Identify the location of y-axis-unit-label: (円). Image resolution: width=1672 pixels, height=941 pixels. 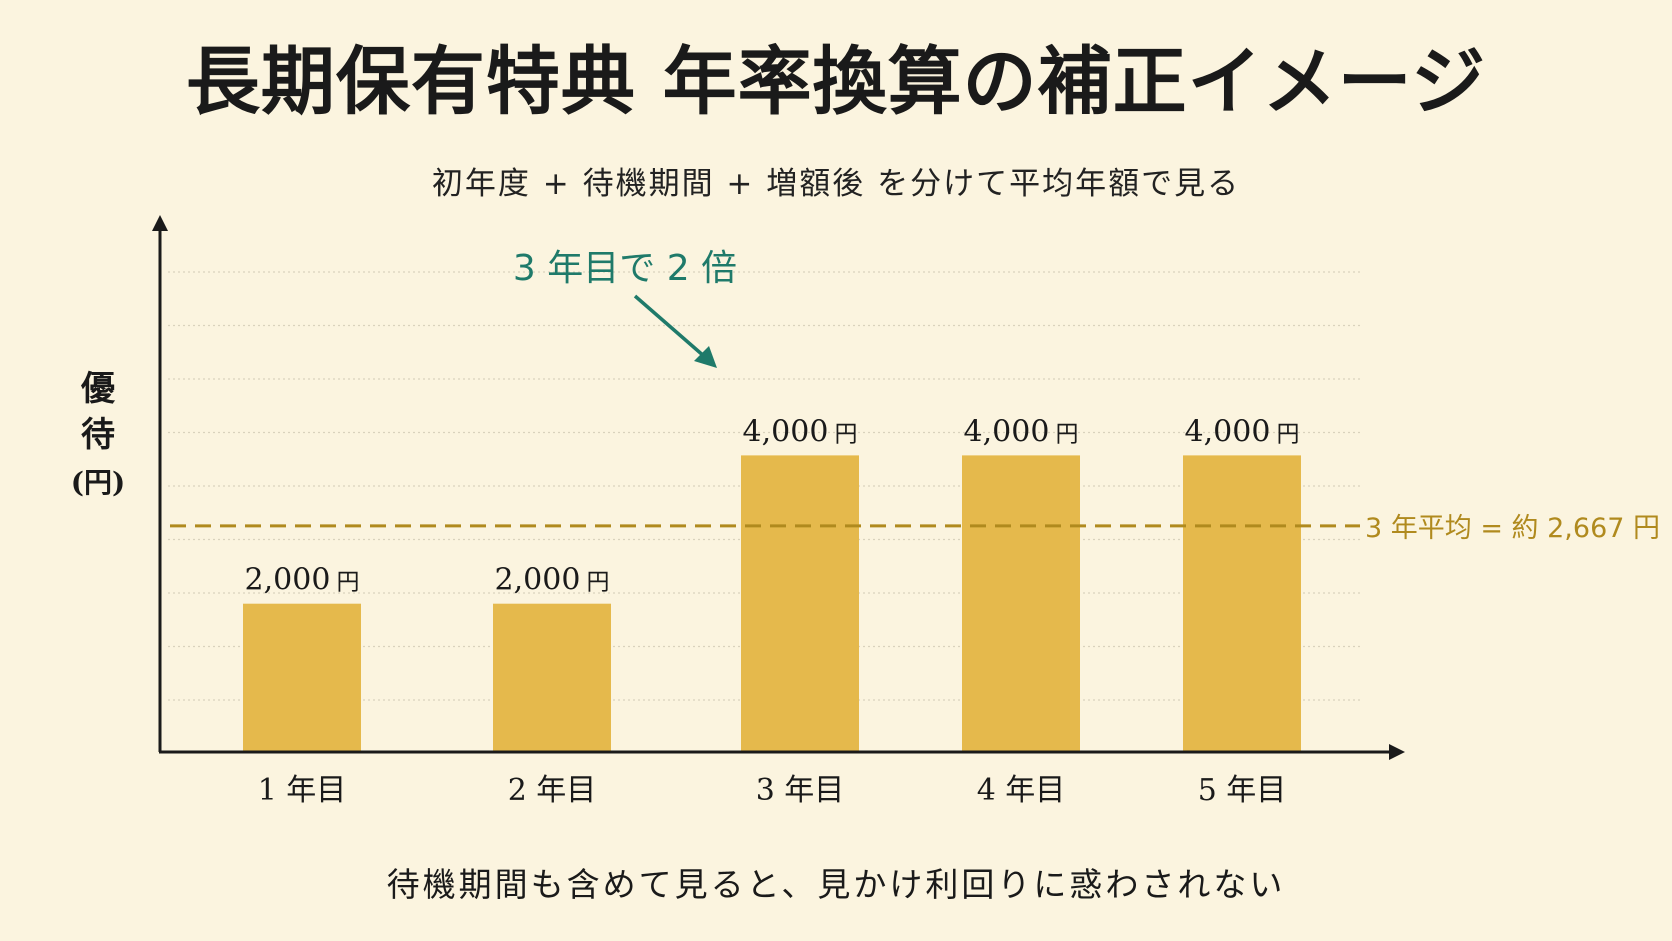
(98, 482).